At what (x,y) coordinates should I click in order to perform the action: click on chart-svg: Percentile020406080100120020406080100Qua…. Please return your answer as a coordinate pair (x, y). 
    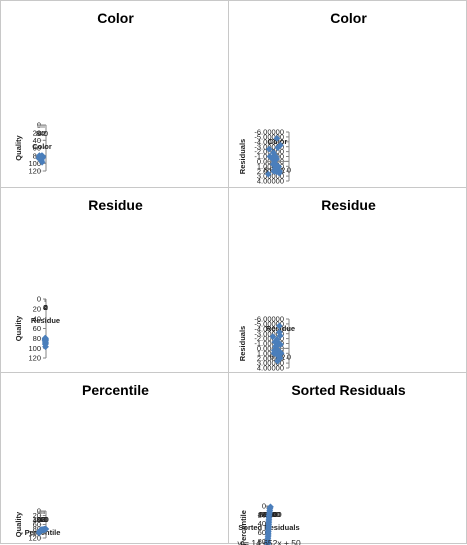
    Looking at the image, I should click on (81, 462).